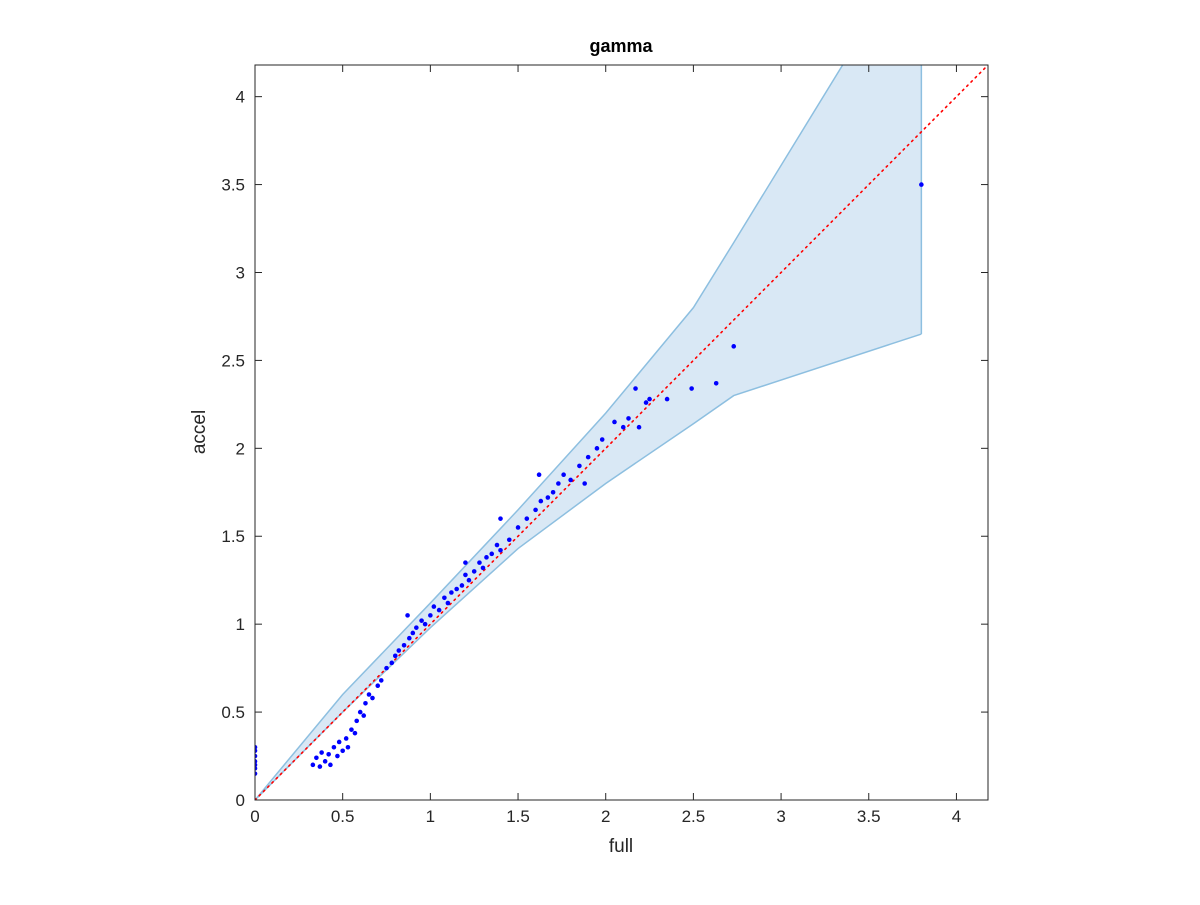  I want to click on x-tick-label: 2.5, so click(694, 816).